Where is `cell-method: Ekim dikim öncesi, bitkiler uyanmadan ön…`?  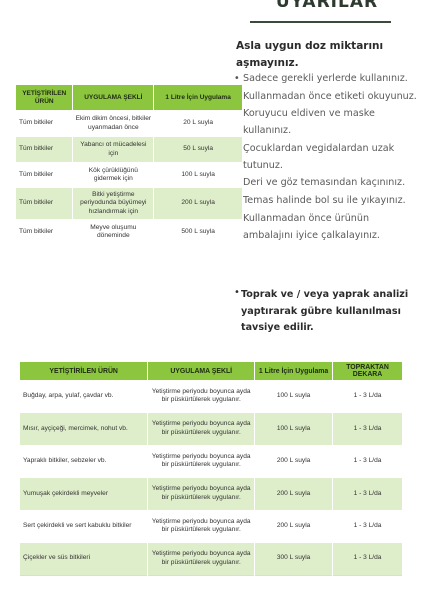 cell-method: Ekim dikim öncesi, bitkiler uyanmadan ön… is located at coordinates (113, 123).